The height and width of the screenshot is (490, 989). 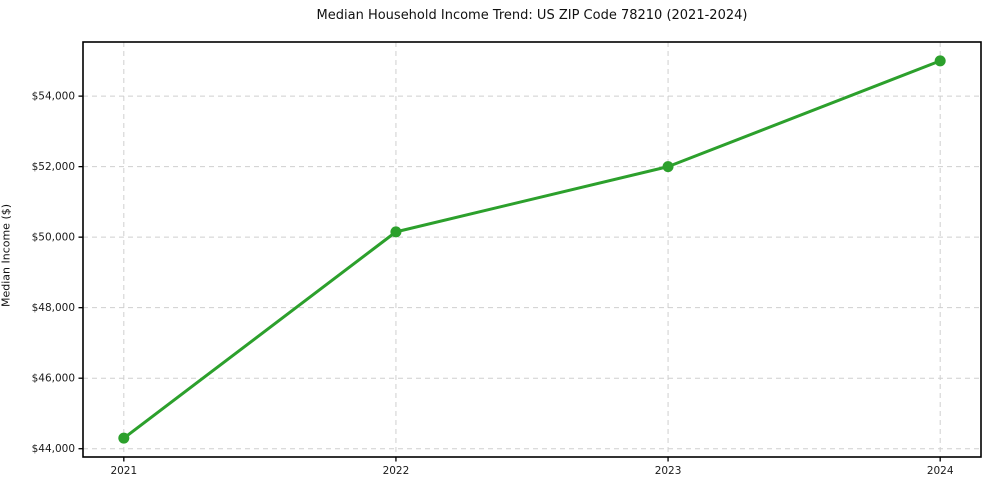 What do you see at coordinates (940, 471) in the screenshot?
I see `x-tick-label: 2024` at bounding box center [940, 471].